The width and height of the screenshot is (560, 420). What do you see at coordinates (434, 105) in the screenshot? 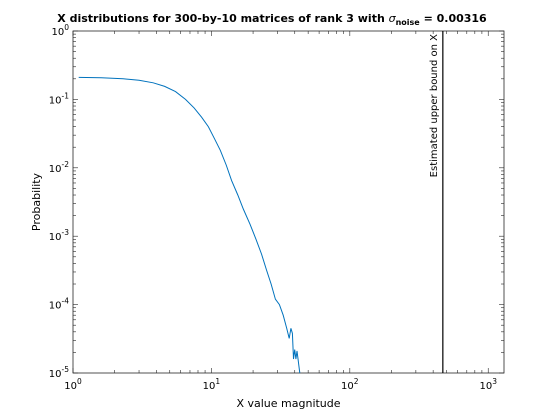
I see `upper-bound-label: Estimated upper bound on X` at bounding box center [434, 105].